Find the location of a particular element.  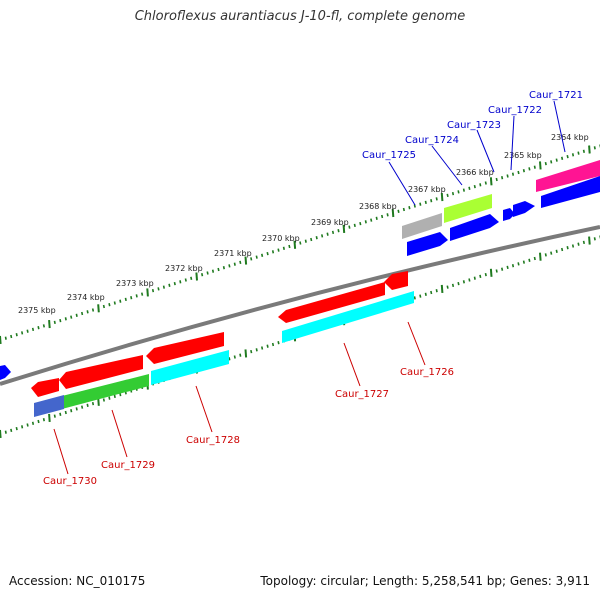

gene-caur-1722-arrow is located at coordinates (570, 192).